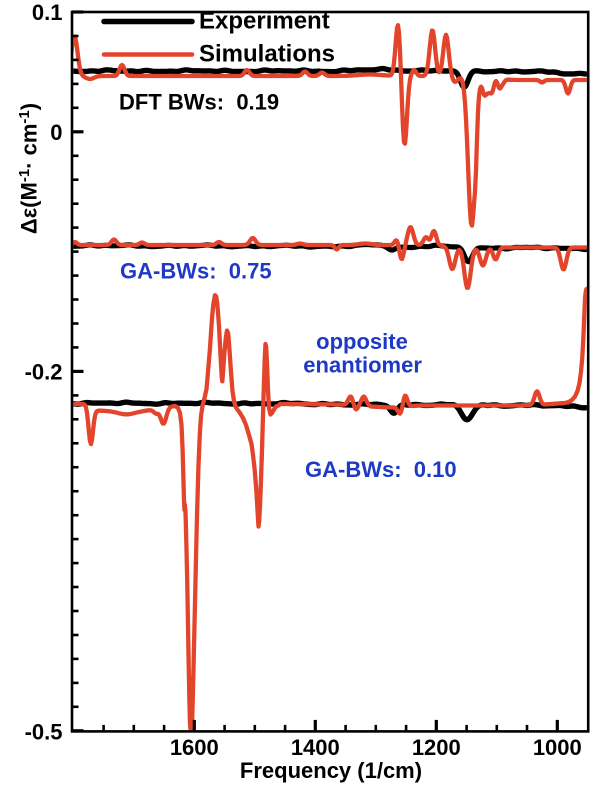 This screenshot has height=792, width=600. I want to click on svg-text: 0, so click(56, 132).